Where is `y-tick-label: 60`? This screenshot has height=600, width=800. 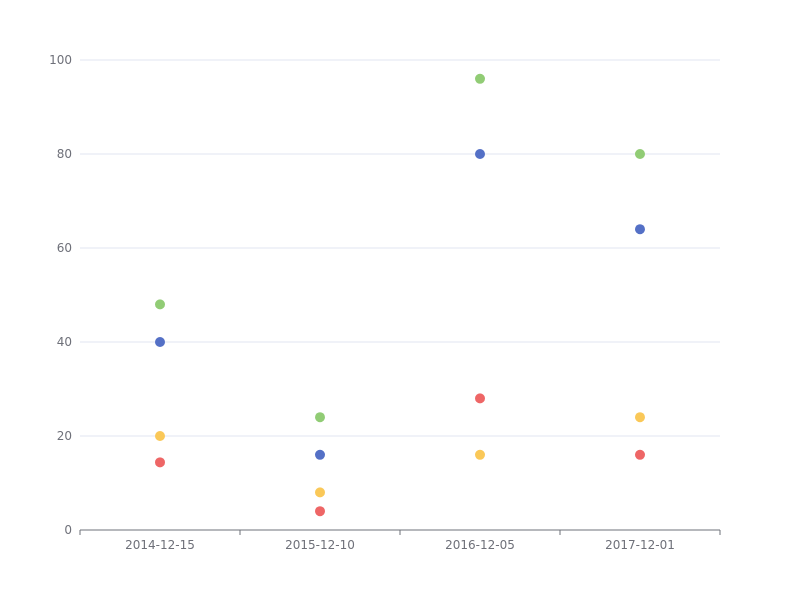 y-tick-label: 60 is located at coordinates (64, 248).